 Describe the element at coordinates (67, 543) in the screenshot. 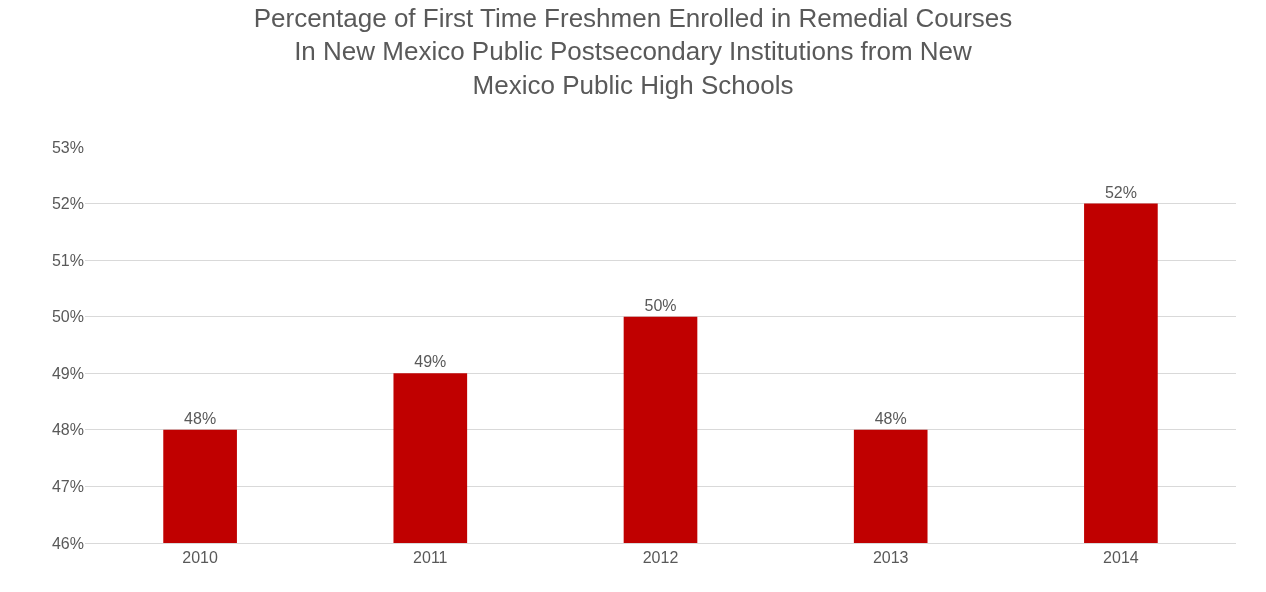

I see `y-tick-label: 46%` at that location.